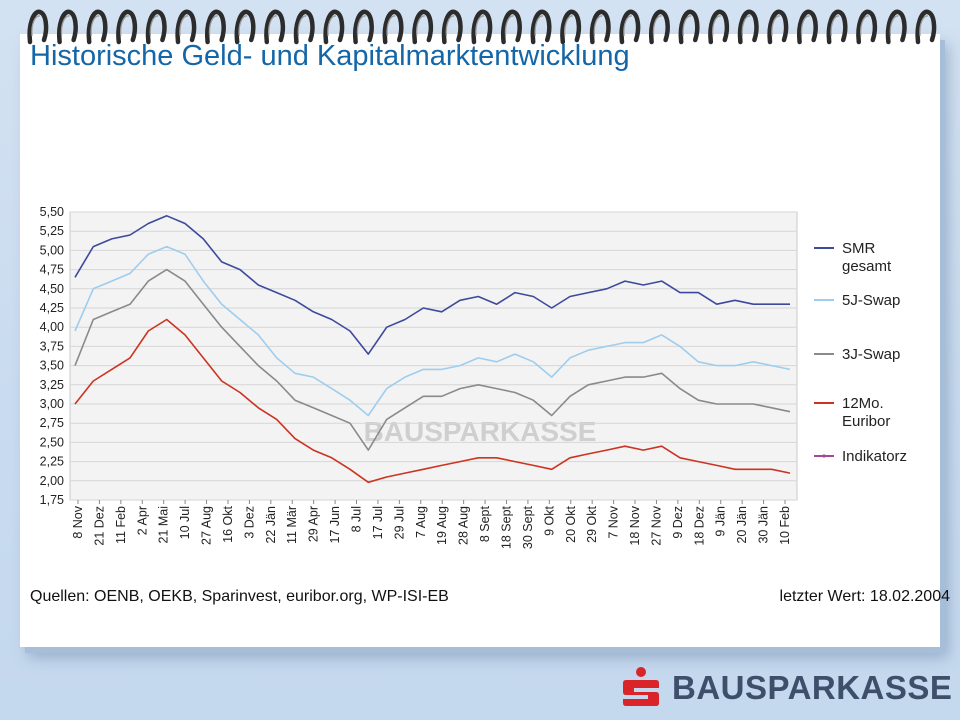  Describe the element at coordinates (824, 456) in the screenshot. I see `legend-marker` at that location.